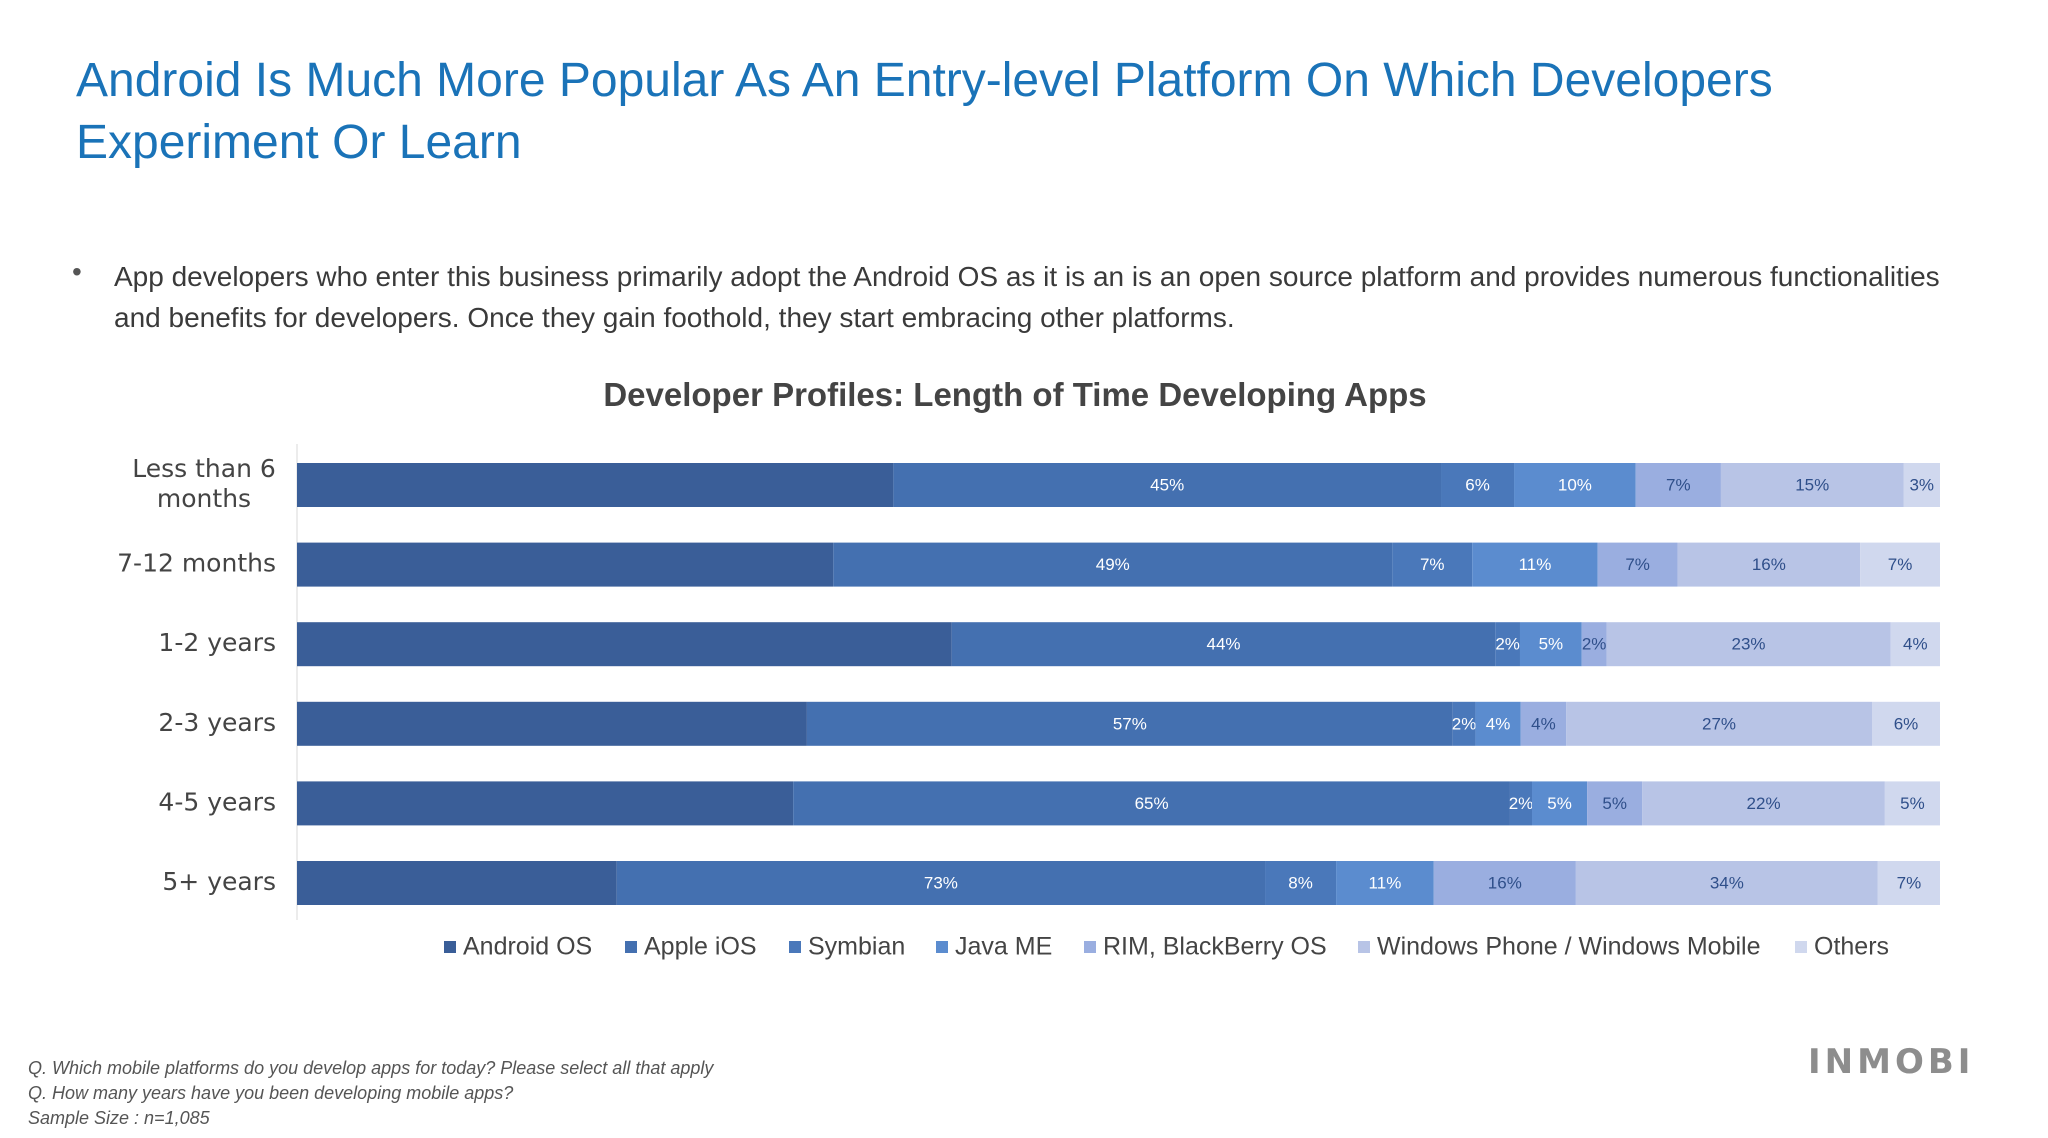 This screenshot has height=1138, width=2048. I want to click on data-label: 27%, so click(1719, 723).